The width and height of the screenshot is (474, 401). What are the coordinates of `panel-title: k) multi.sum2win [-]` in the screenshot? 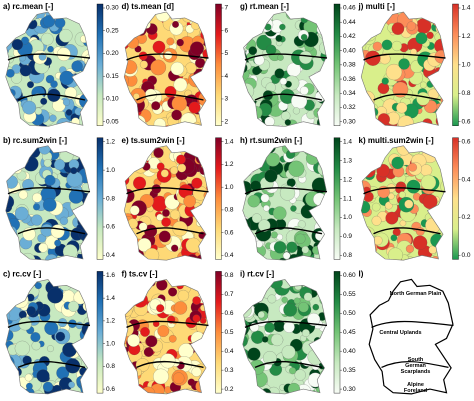 It's located at (396, 140).